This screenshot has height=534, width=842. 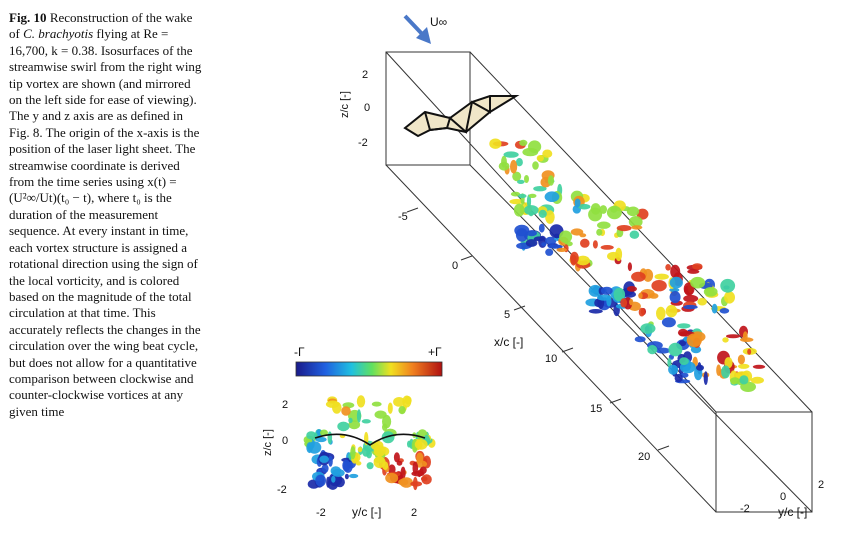 What do you see at coordinates (118, 34) in the screenshot?
I see `caption-text-2: flying at` at bounding box center [118, 34].